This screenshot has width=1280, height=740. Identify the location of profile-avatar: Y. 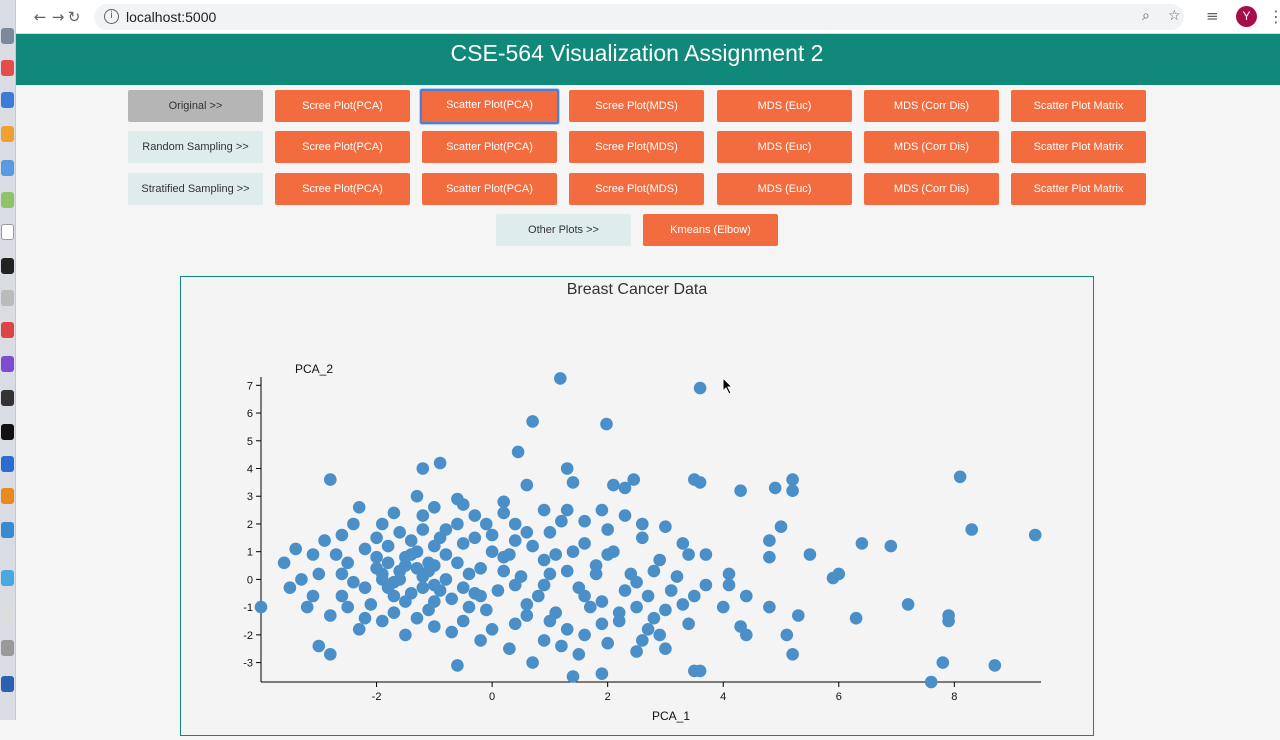
(1246, 16).